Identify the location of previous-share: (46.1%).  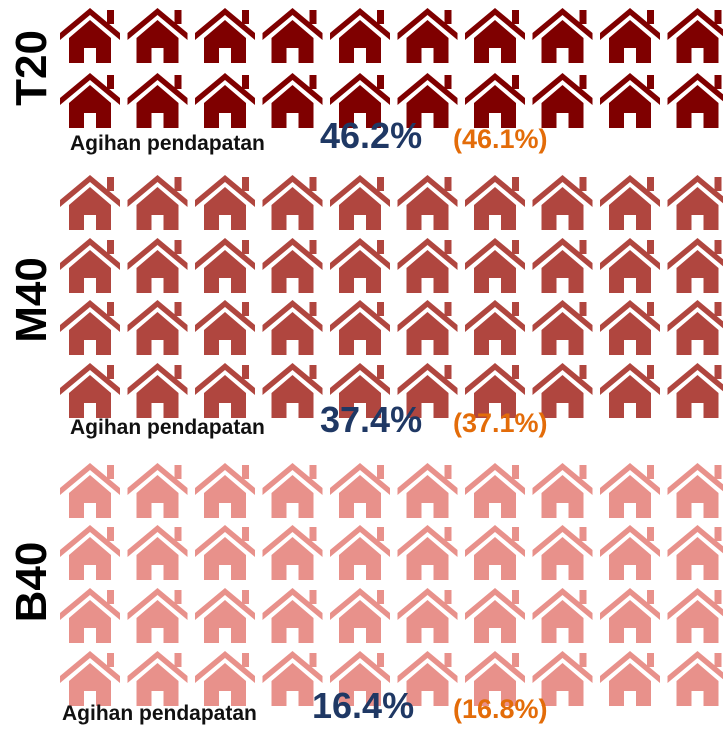
(500, 139).